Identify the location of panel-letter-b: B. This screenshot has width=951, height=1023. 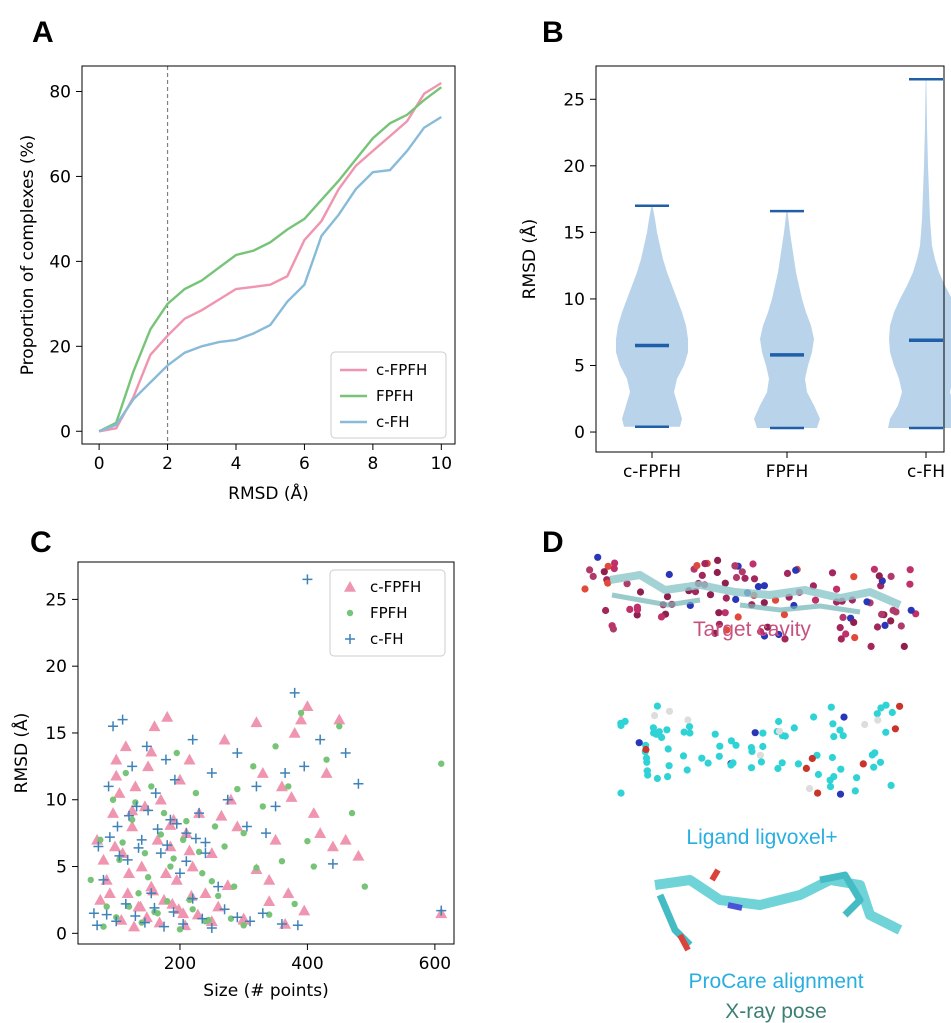
(553, 32).